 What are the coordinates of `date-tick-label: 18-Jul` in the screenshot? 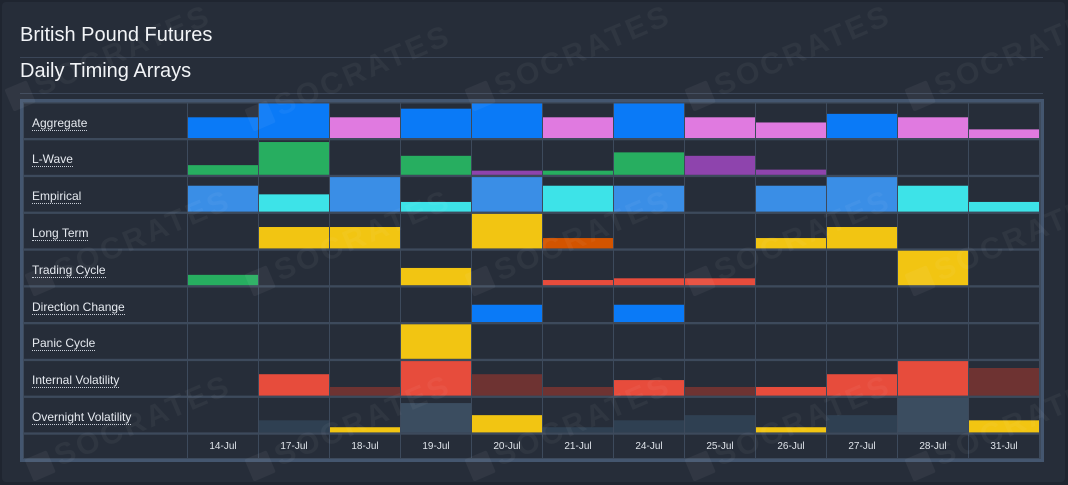 It's located at (365, 446).